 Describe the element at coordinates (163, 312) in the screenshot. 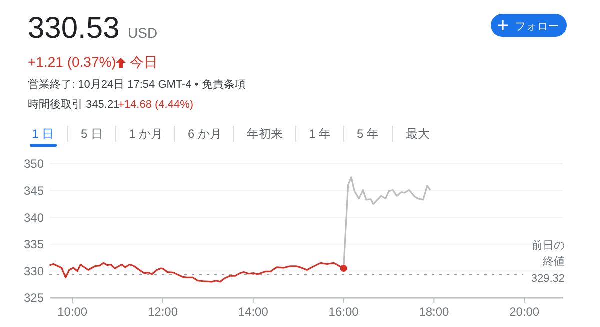

I see `x-tick-label: 12:00` at that location.